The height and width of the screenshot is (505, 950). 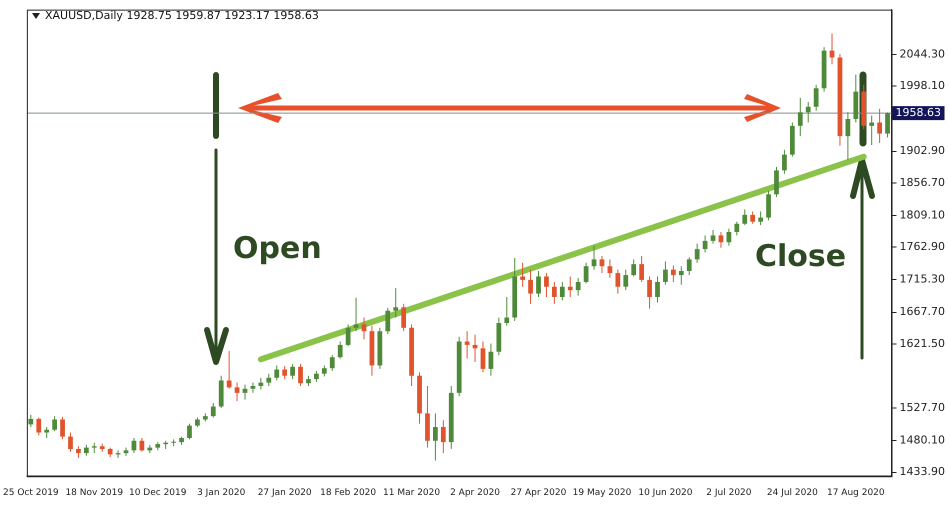 What do you see at coordinates (538, 493) in the screenshot?
I see `x-tick-label: 27 Apr 2020` at bounding box center [538, 493].